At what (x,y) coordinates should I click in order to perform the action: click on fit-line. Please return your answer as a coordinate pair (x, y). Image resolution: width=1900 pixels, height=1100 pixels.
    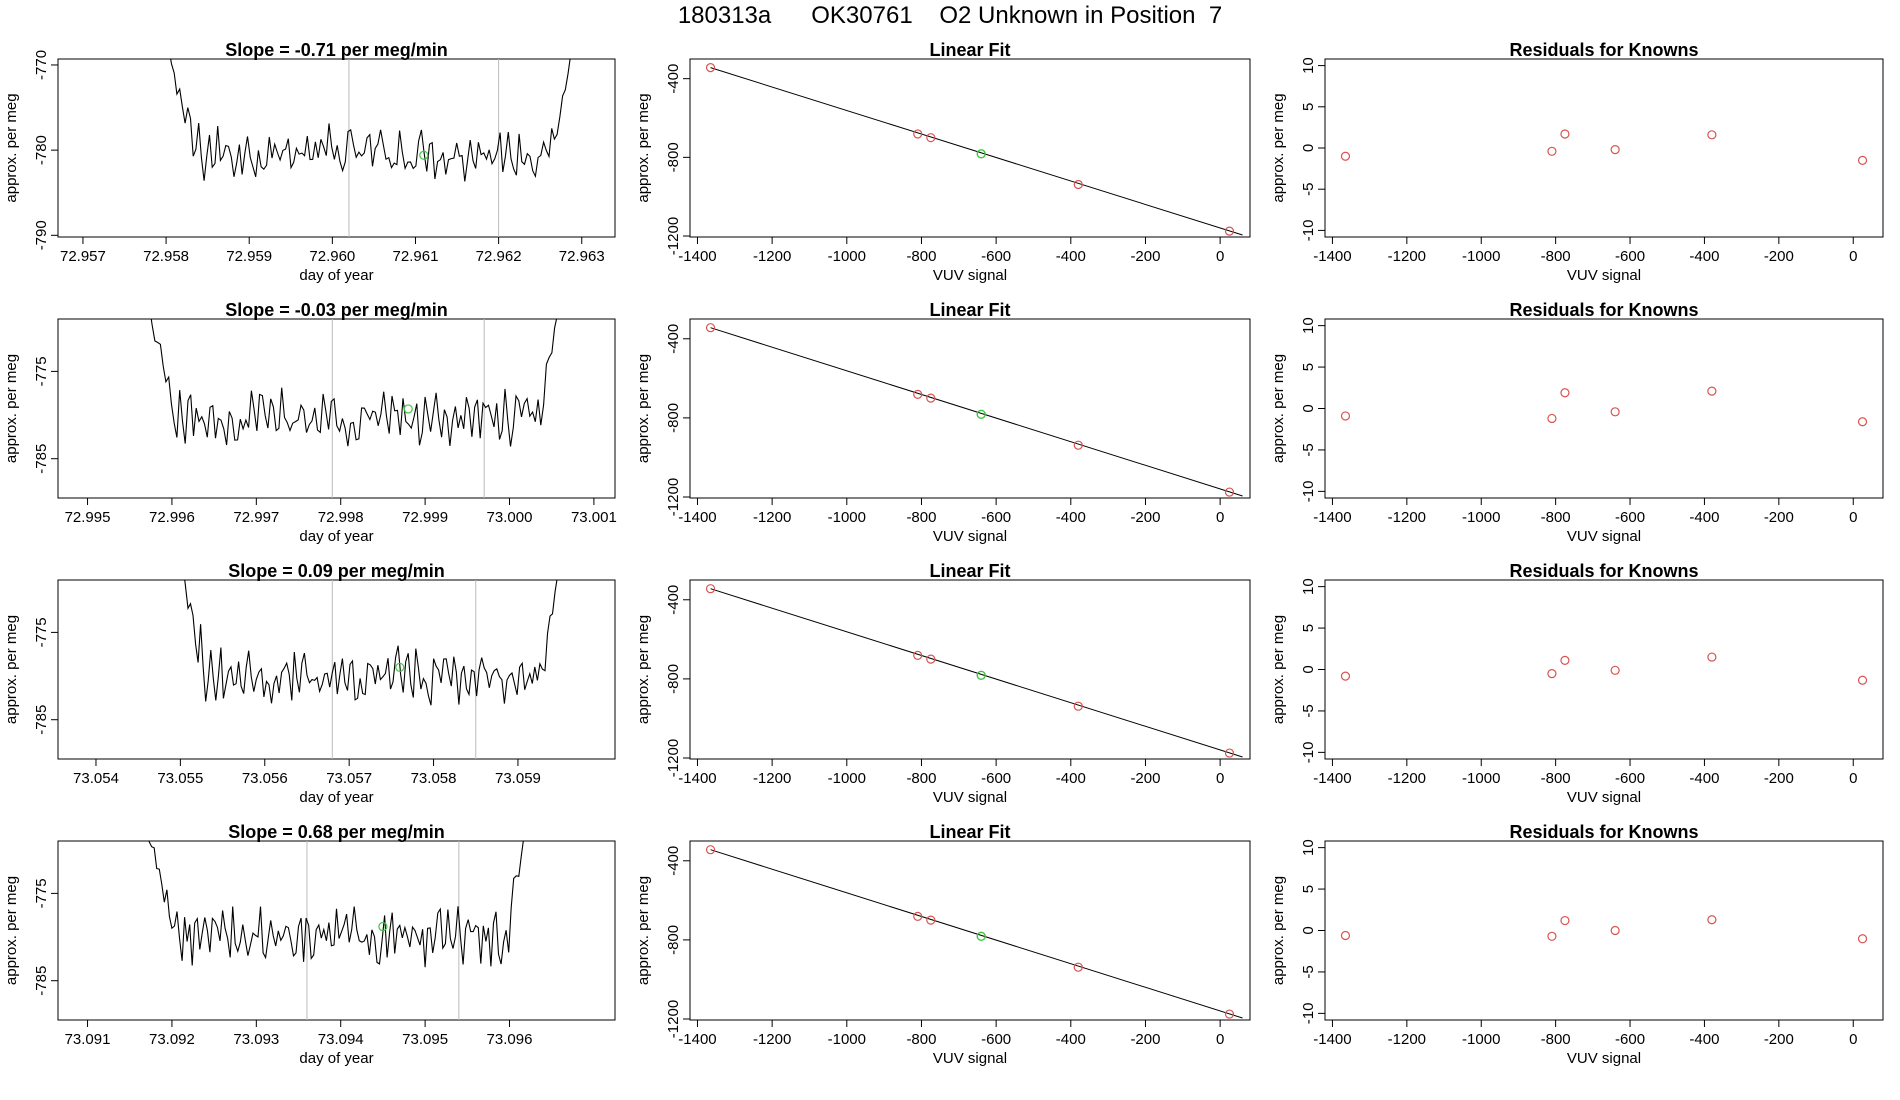
    Looking at the image, I should click on (976, 934).